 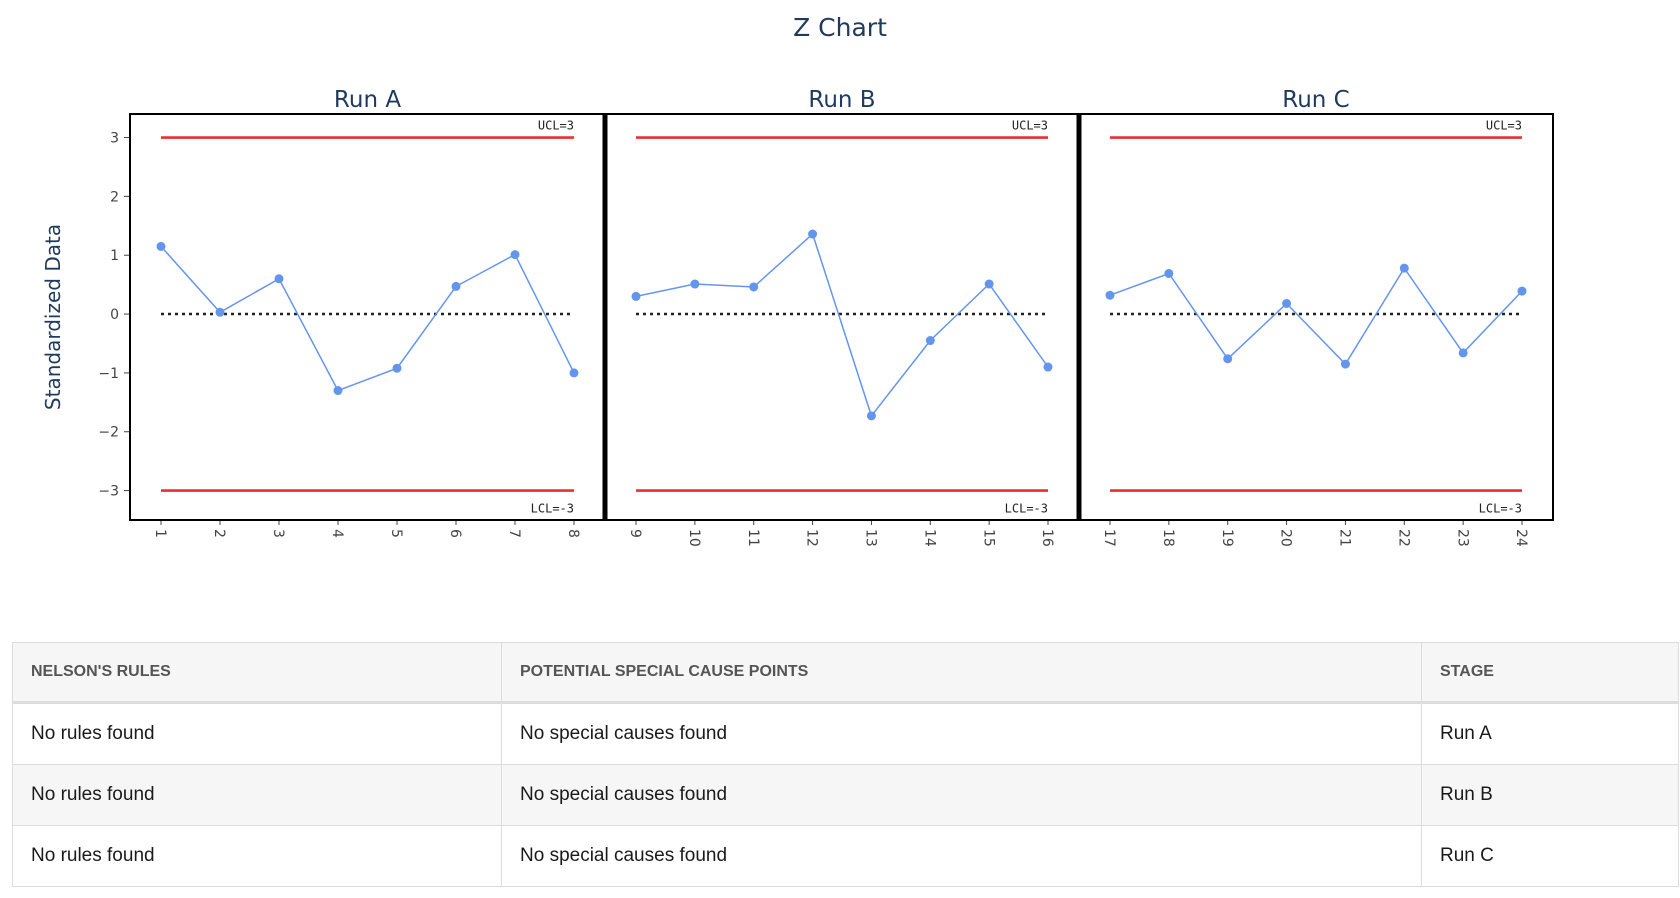 I want to click on column-header-special-cause-points: POTENTIAL SPECIAL CAUSE POINTS, so click(x=961, y=673).